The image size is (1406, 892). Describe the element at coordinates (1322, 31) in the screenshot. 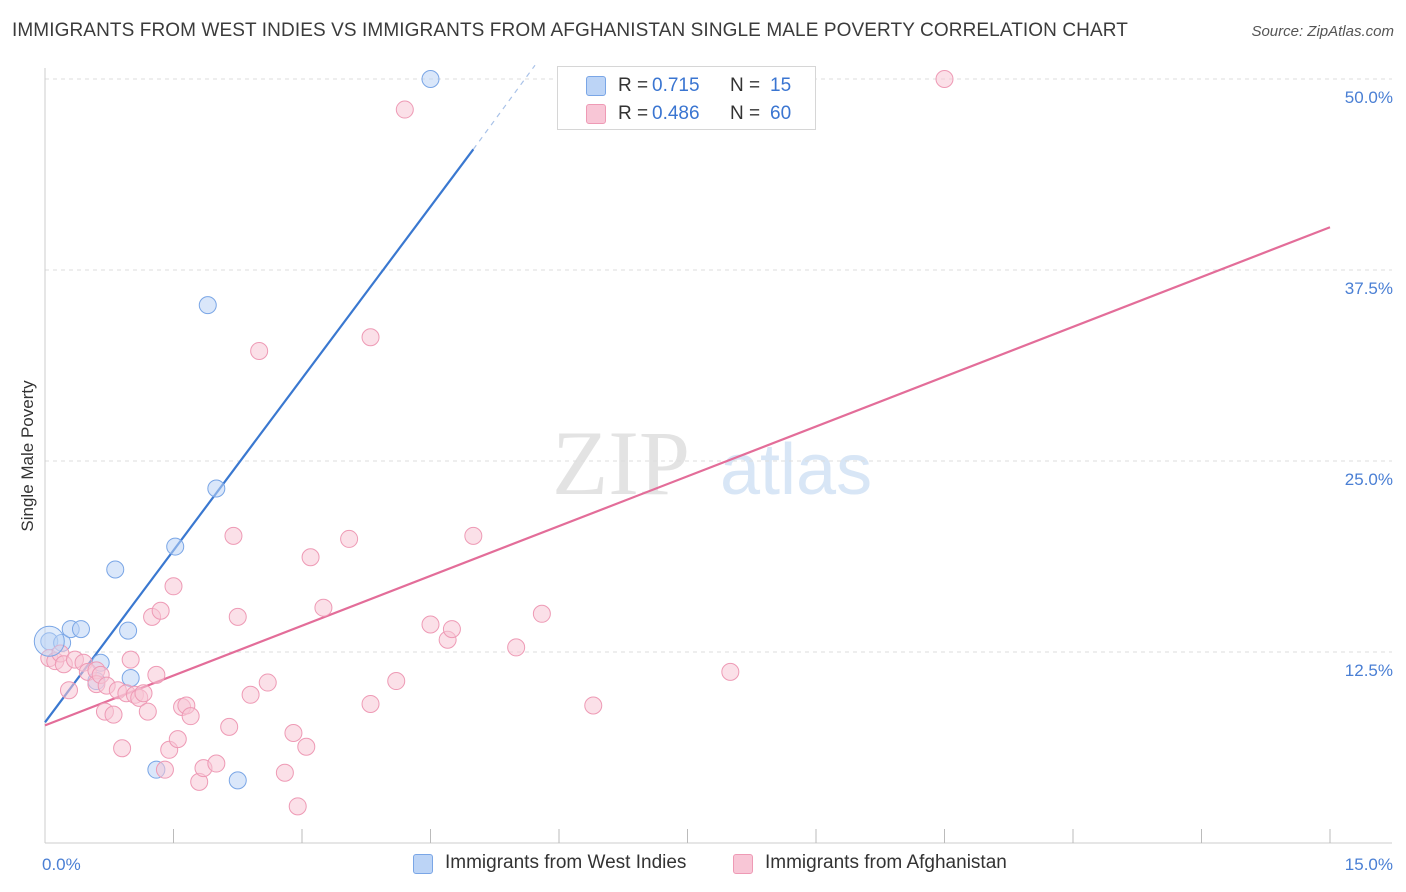

I see `source-credit: Source: ZipAtlas.com` at that location.